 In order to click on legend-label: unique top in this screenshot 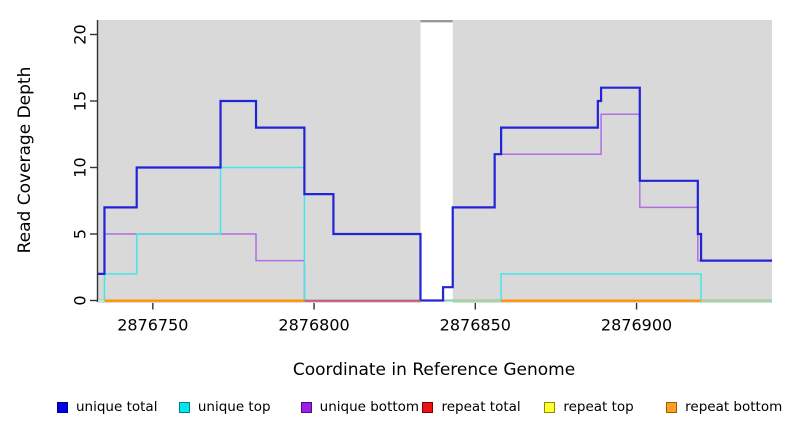, I will do `click(234, 407)`.